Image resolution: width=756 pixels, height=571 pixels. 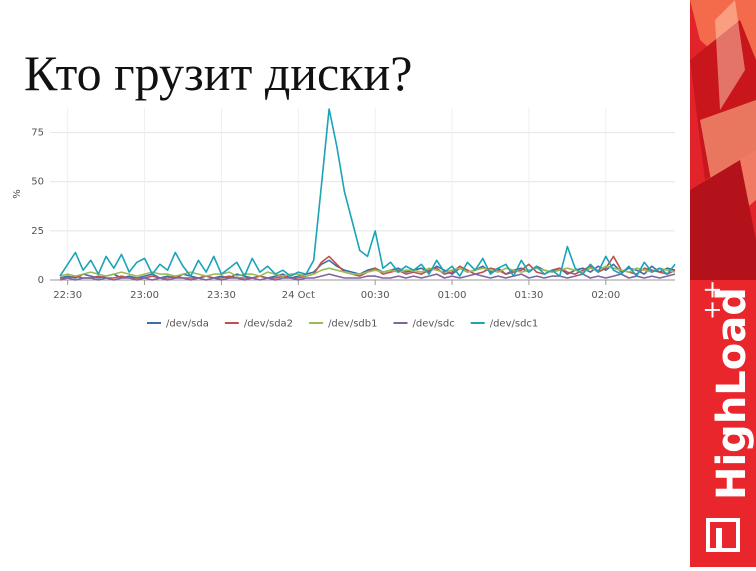 What do you see at coordinates (712, 300) in the screenshot?
I see `brand-suffix: ++` at bounding box center [712, 300].